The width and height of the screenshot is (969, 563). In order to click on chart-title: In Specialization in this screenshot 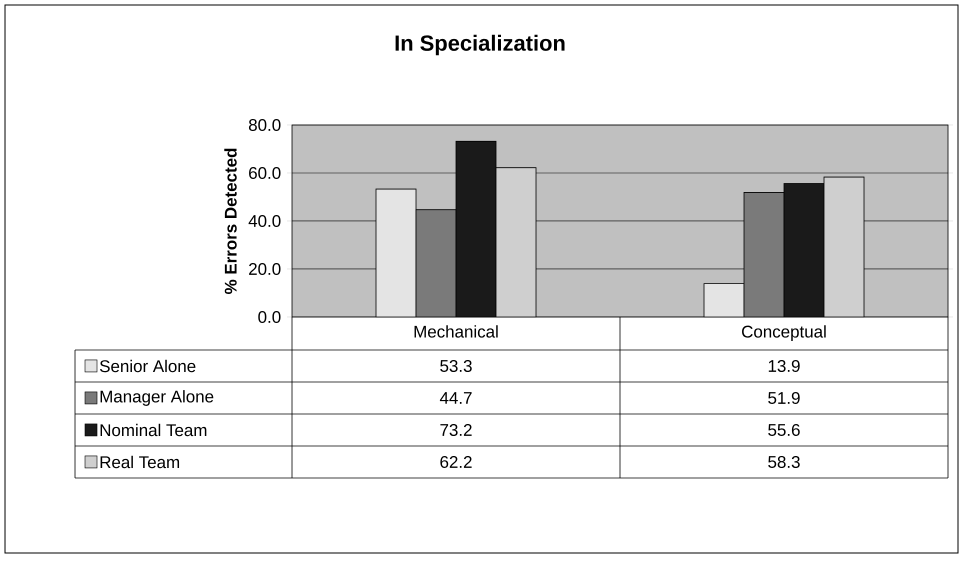, I will do `click(480, 45)`.